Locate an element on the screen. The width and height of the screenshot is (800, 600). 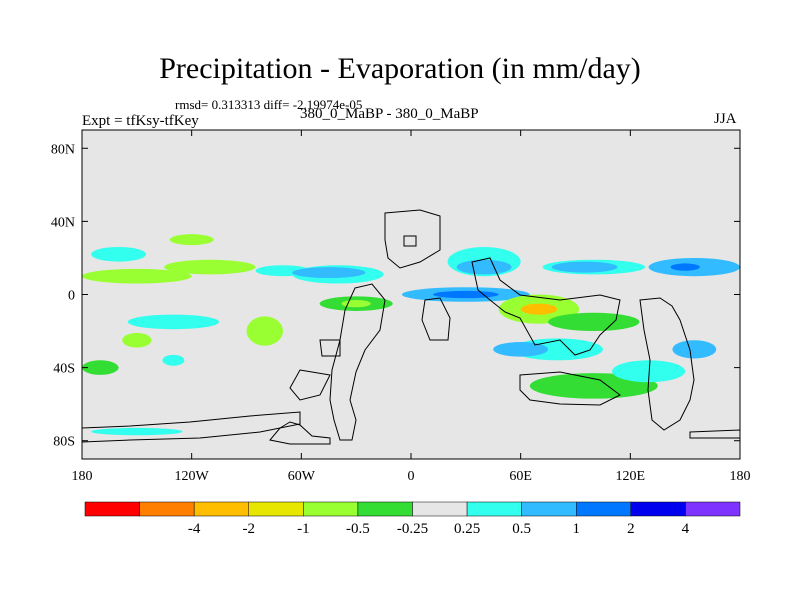
experiment-label: Expt = tfKsy-tfKey is located at coordinates (140, 121).